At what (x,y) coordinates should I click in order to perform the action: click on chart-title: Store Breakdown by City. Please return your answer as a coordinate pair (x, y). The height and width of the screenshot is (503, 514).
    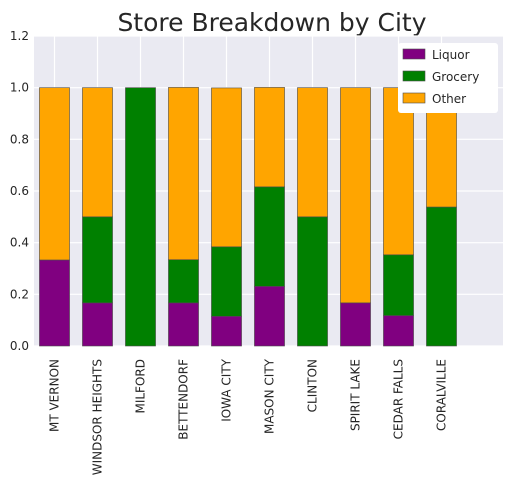
    Looking at the image, I should click on (271, 22).